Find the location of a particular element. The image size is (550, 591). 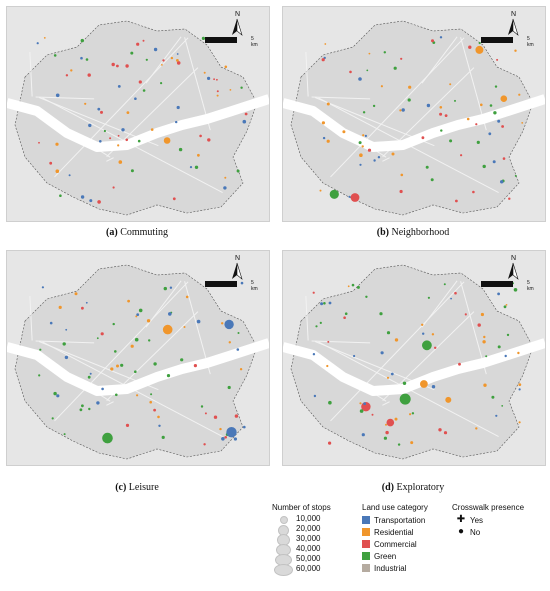

legend-crosswalk-item: ✚ Yes is located at coordinates (498, 520).